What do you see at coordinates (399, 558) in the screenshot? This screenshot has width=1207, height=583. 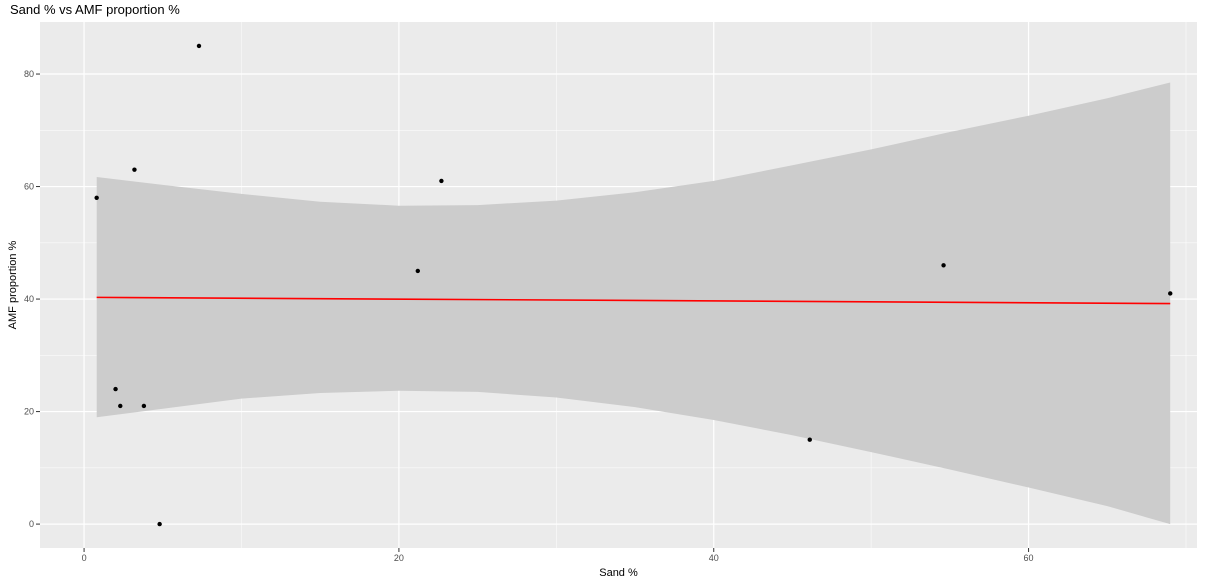 I see `x-tick-label: 20` at bounding box center [399, 558].